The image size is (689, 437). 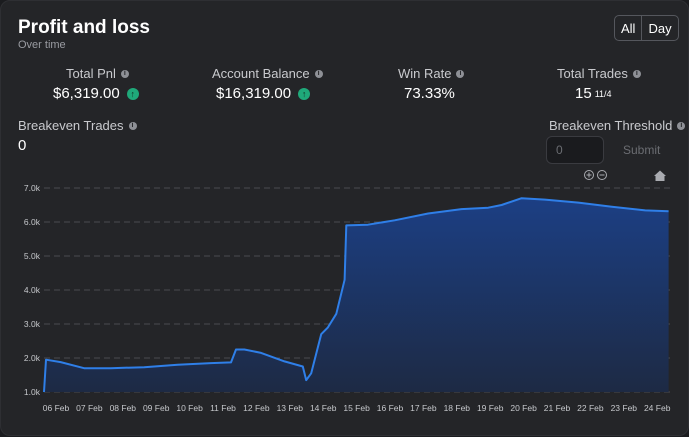 I want to click on range-day-button: Day, so click(x=659, y=28).